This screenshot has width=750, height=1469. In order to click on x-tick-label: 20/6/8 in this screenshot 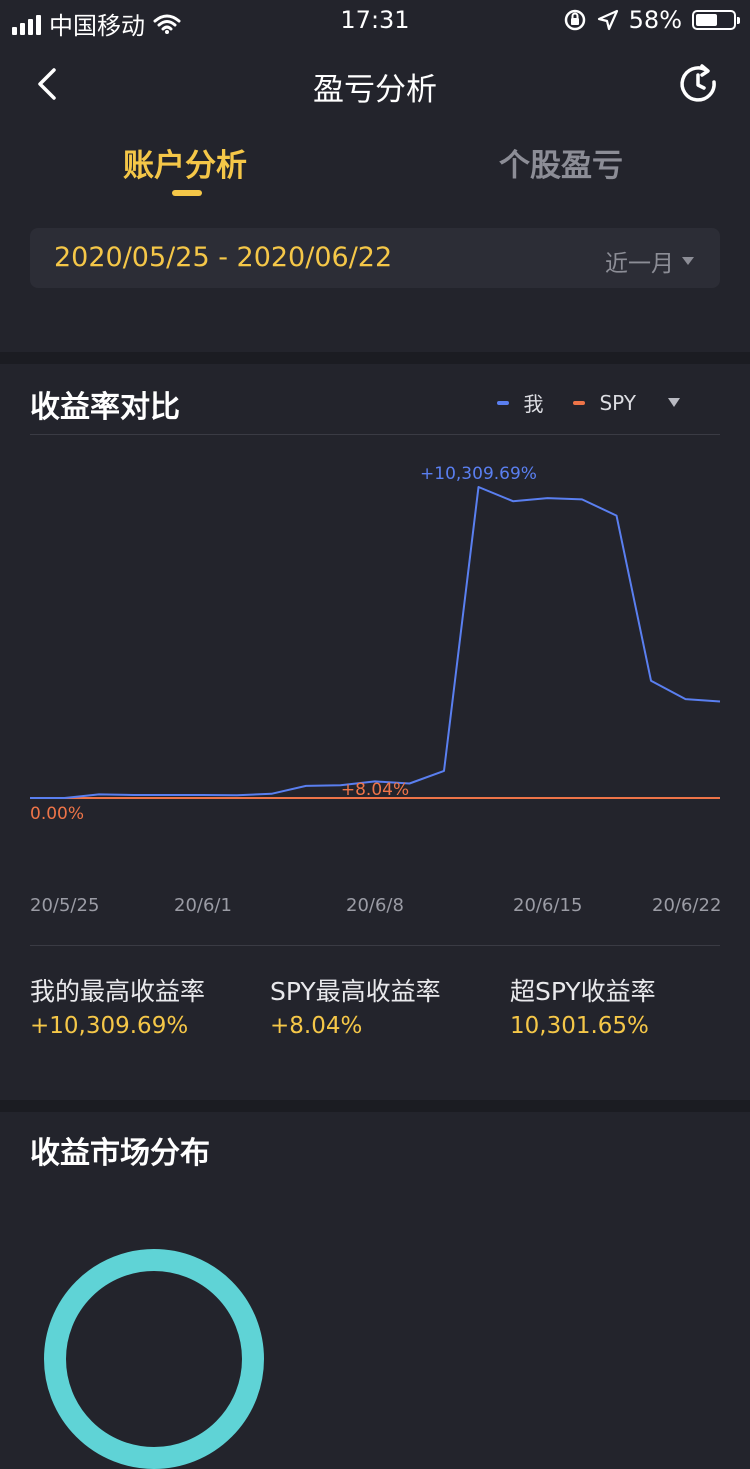, I will do `click(375, 905)`.